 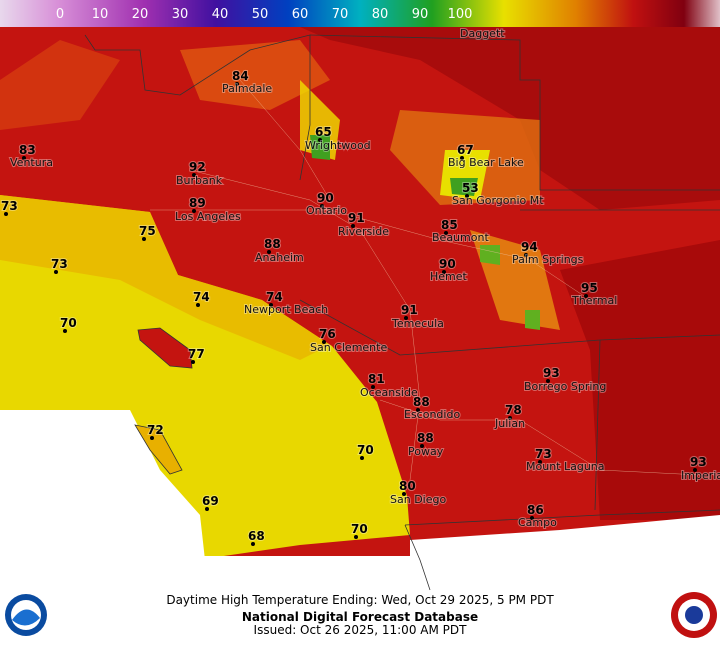 I want to click on color-bar-label: 10, so click(x=100, y=14).